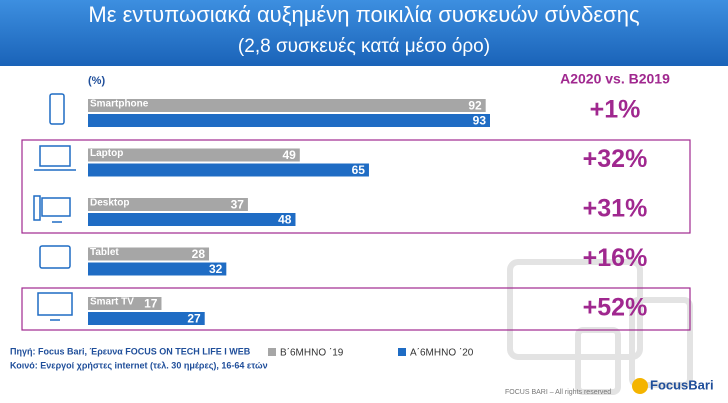 The width and height of the screenshot is (728, 403). What do you see at coordinates (615, 110) in the screenshot?
I see `change-label: +1%` at bounding box center [615, 110].